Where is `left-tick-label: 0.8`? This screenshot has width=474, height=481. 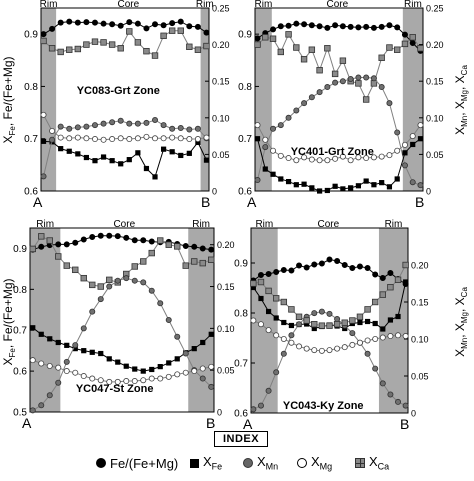
left-tick-label: 0.8 is located at coordinates (245, 87).